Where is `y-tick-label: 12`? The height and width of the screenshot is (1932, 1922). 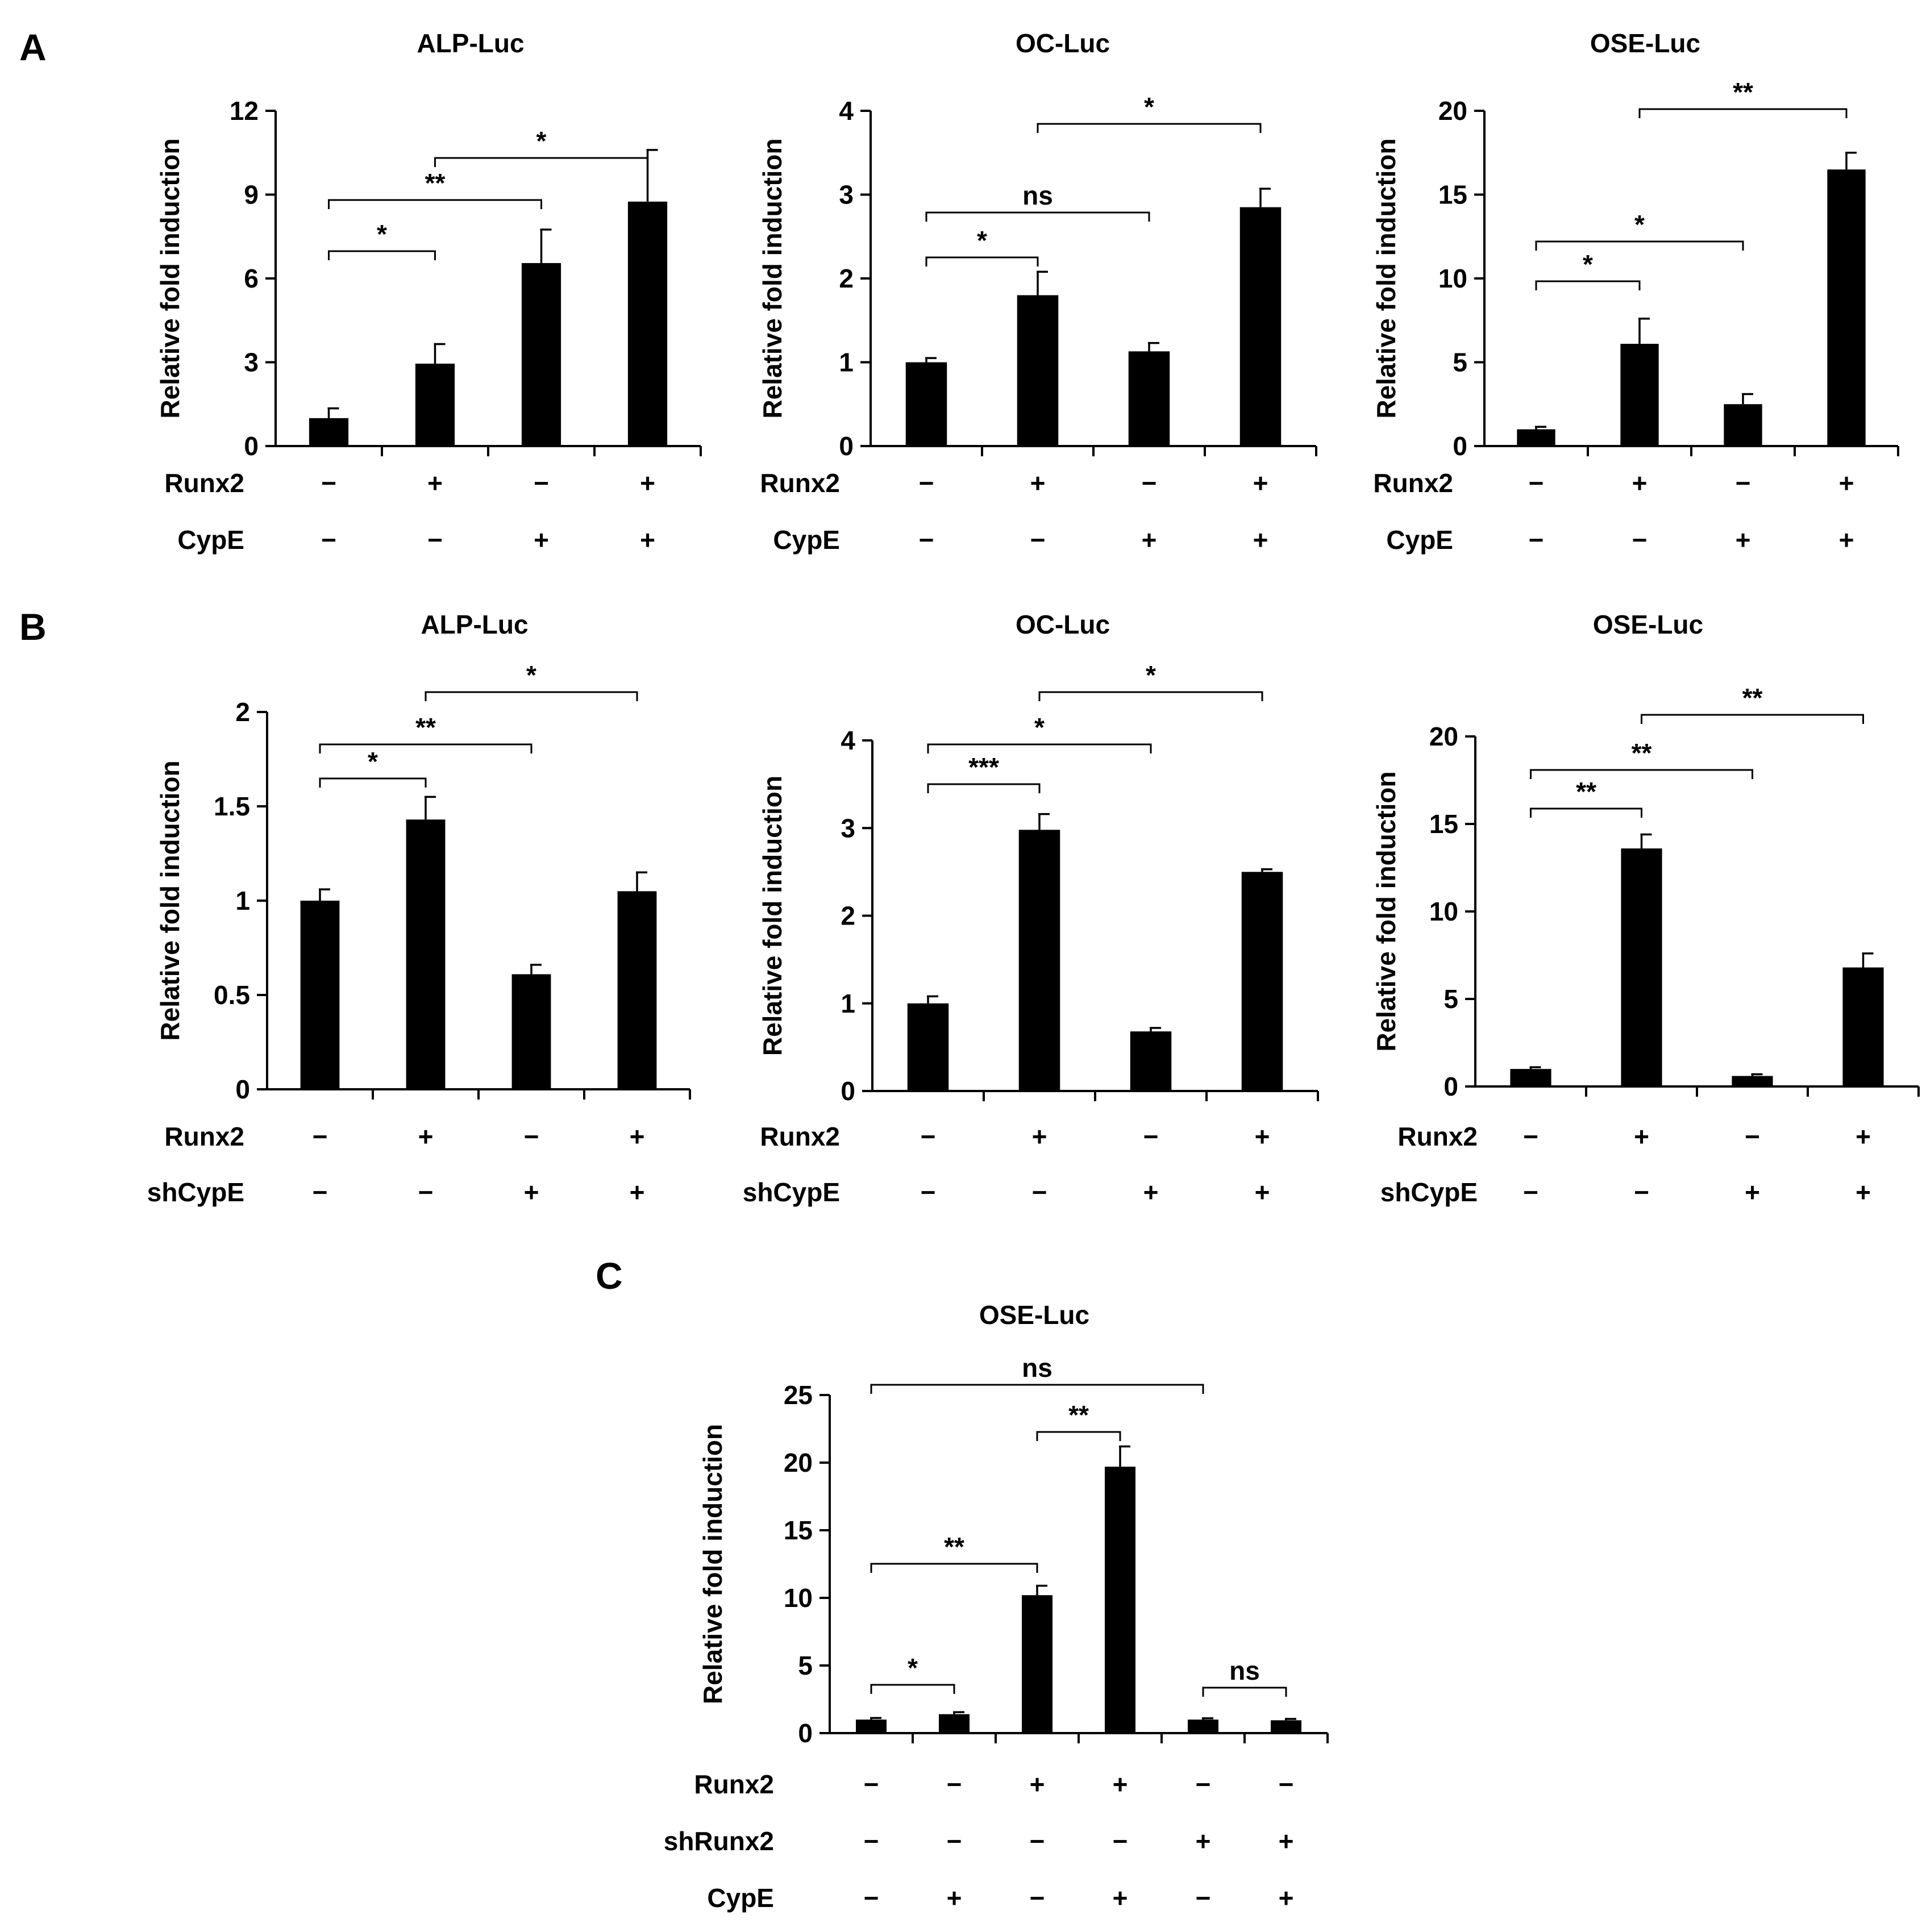 y-tick-label: 12 is located at coordinates (244, 111).